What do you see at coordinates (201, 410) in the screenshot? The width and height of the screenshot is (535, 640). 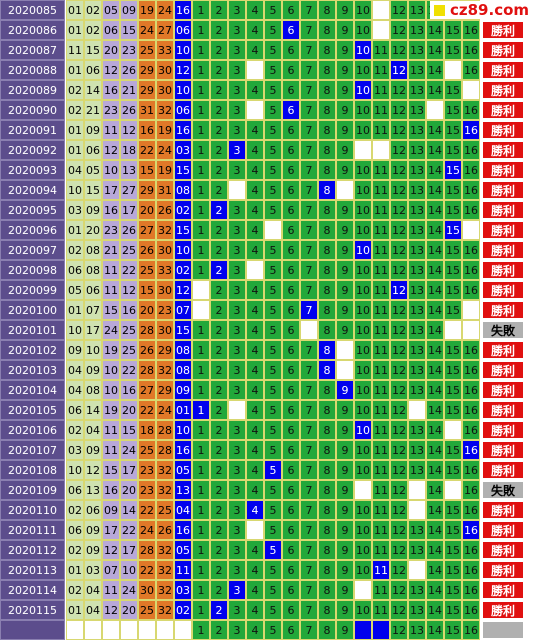 I see `hit-cell: 1` at bounding box center [201, 410].